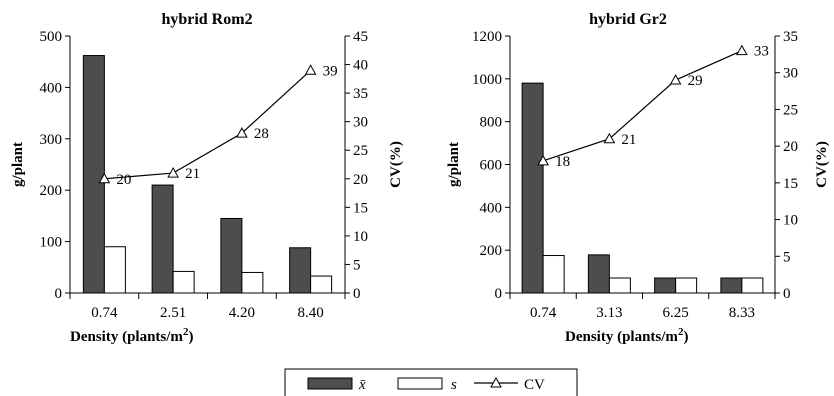  Describe the element at coordinates (51, 140) in the screenshot. I see `y-tick-label: 300` at that location.